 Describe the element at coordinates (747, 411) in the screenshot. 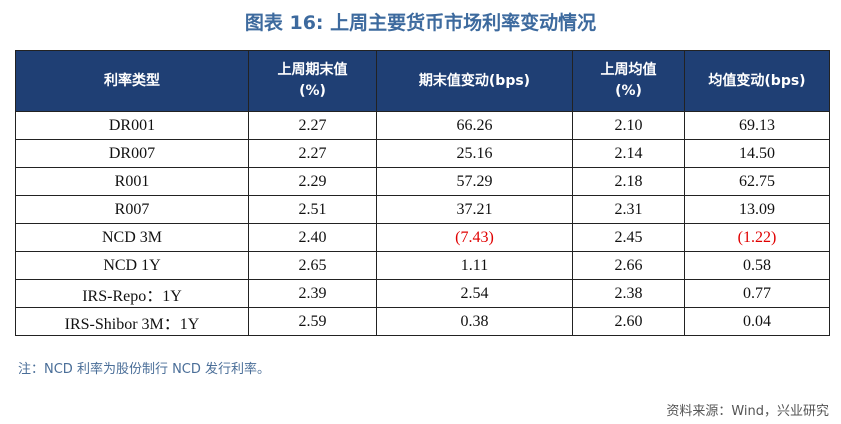

I see `source-note: 资料来源：Wind，兴业研究` at that location.